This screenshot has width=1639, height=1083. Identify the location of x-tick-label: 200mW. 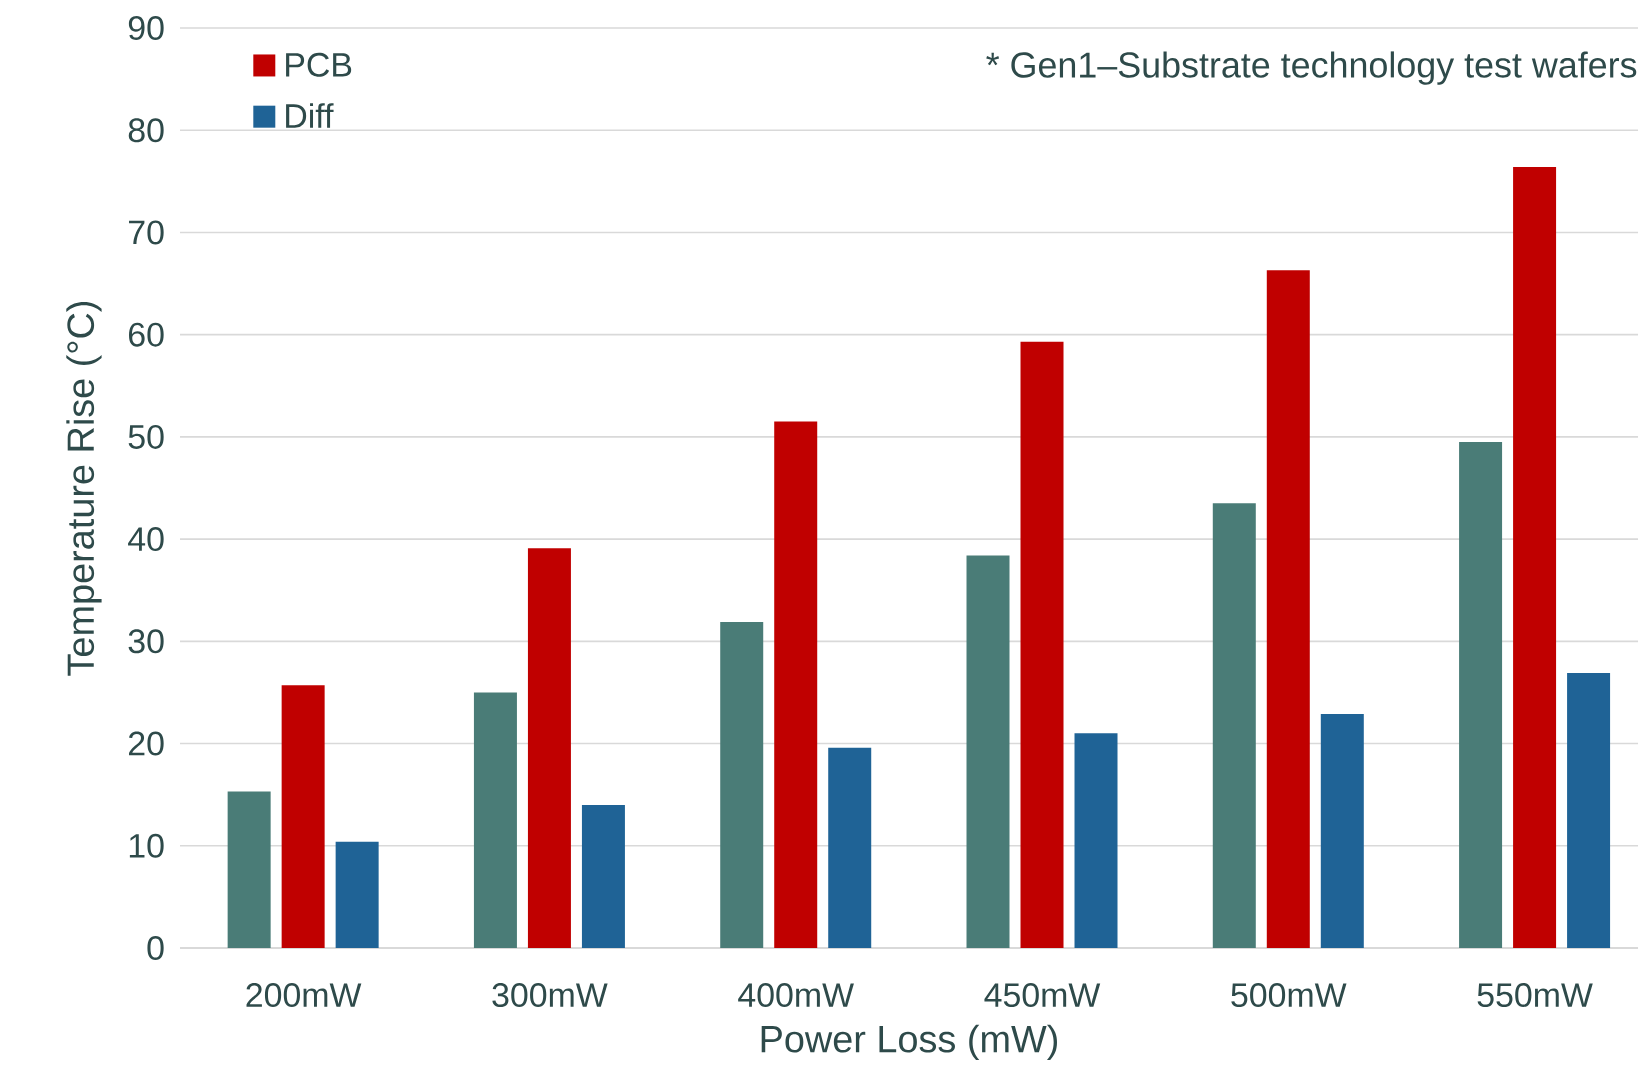
(304, 995).